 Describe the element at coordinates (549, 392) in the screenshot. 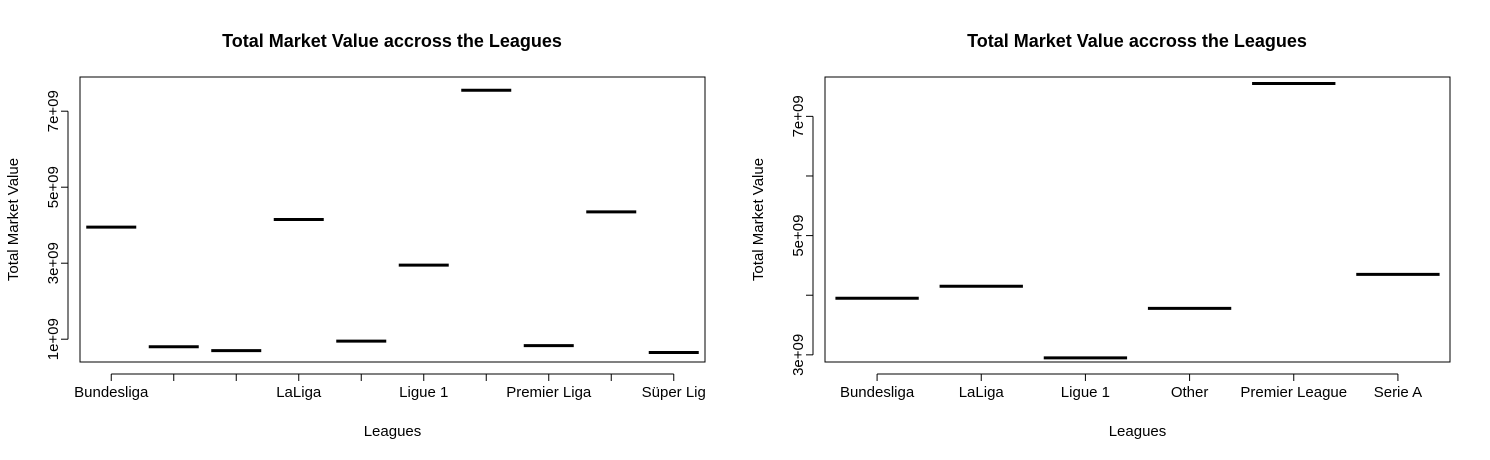

I see `x-tick-label: Premier Liga` at that location.